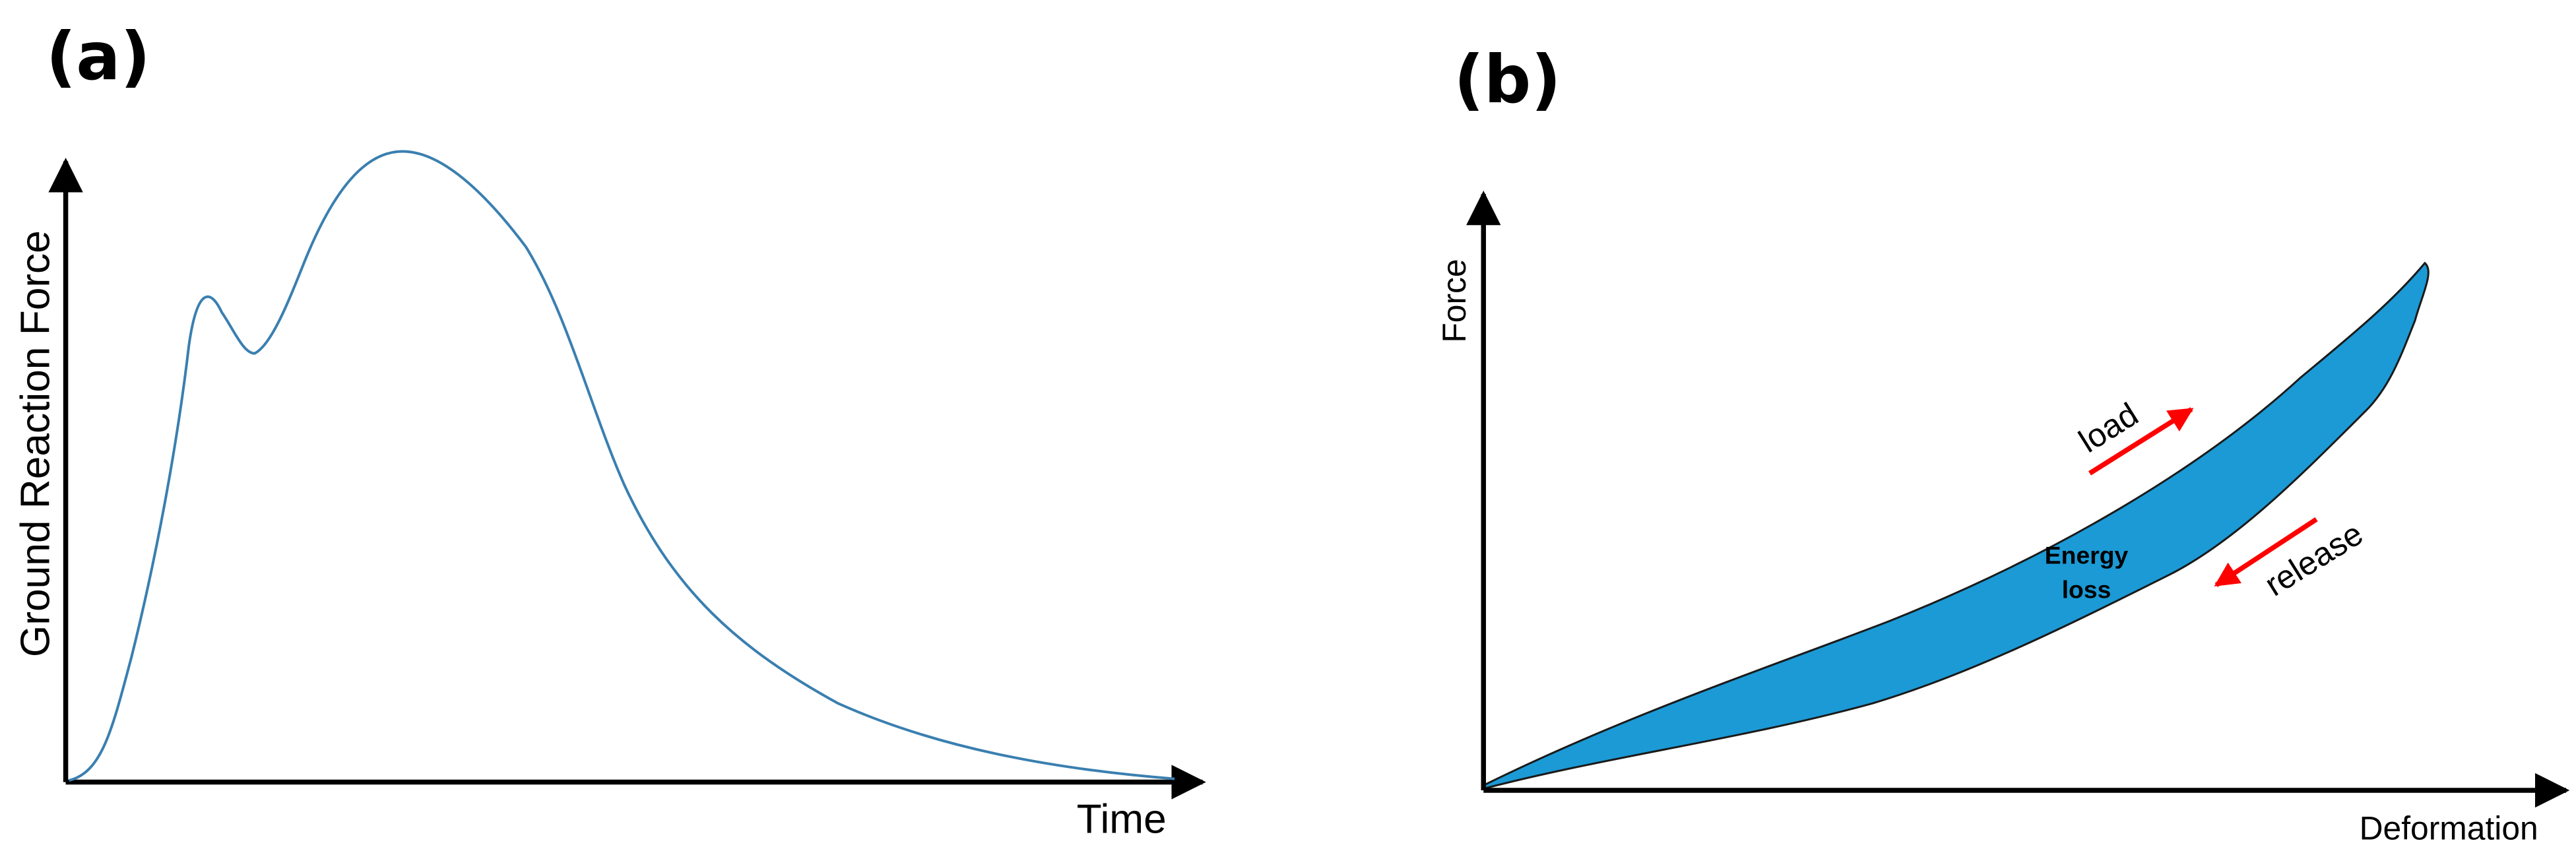  I want to click on region-label: loss, so click(2086, 590).